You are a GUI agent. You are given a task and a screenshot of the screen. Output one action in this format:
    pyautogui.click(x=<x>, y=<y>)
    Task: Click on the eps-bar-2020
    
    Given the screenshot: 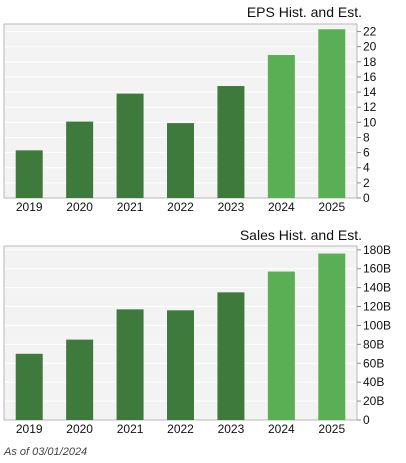 What is the action you would take?
    pyautogui.click(x=80, y=159)
    